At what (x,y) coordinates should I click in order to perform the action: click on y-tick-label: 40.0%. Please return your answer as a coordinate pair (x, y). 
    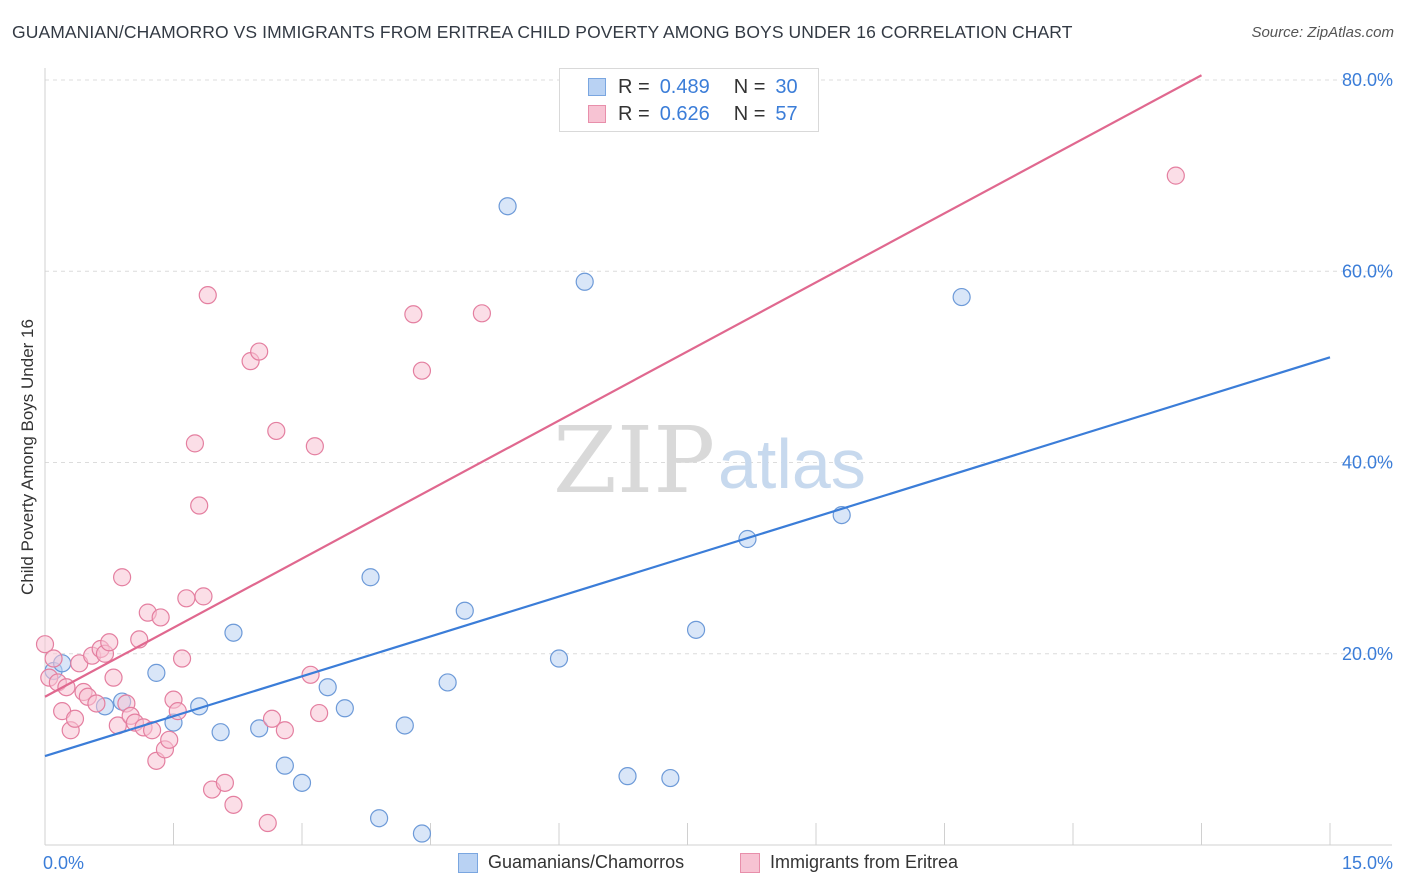
    Looking at the image, I should click on (1367, 463).